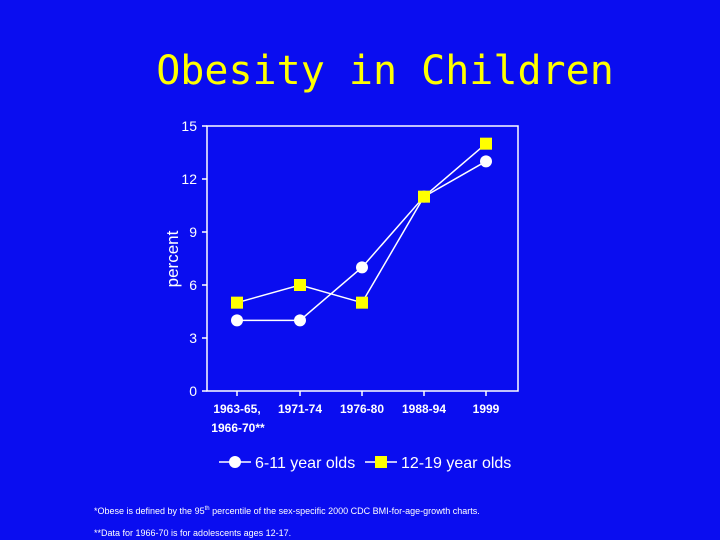 This screenshot has width=720, height=540. I want to click on x-tick-label: 1999, so click(486, 409).